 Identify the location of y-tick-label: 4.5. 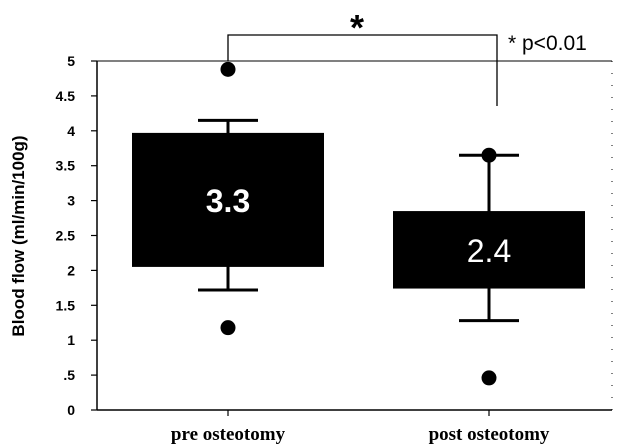
(66, 96).